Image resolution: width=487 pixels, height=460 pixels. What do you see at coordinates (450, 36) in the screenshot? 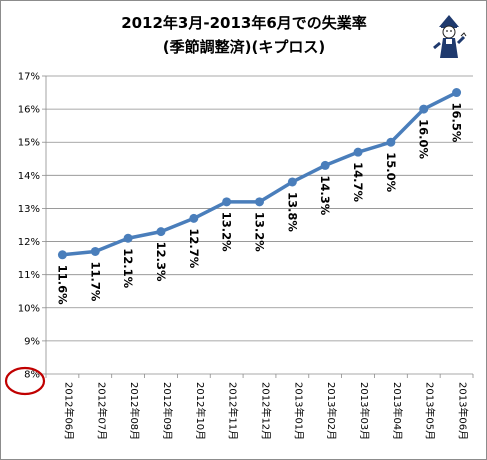
I see `mascot-icon` at bounding box center [450, 36].